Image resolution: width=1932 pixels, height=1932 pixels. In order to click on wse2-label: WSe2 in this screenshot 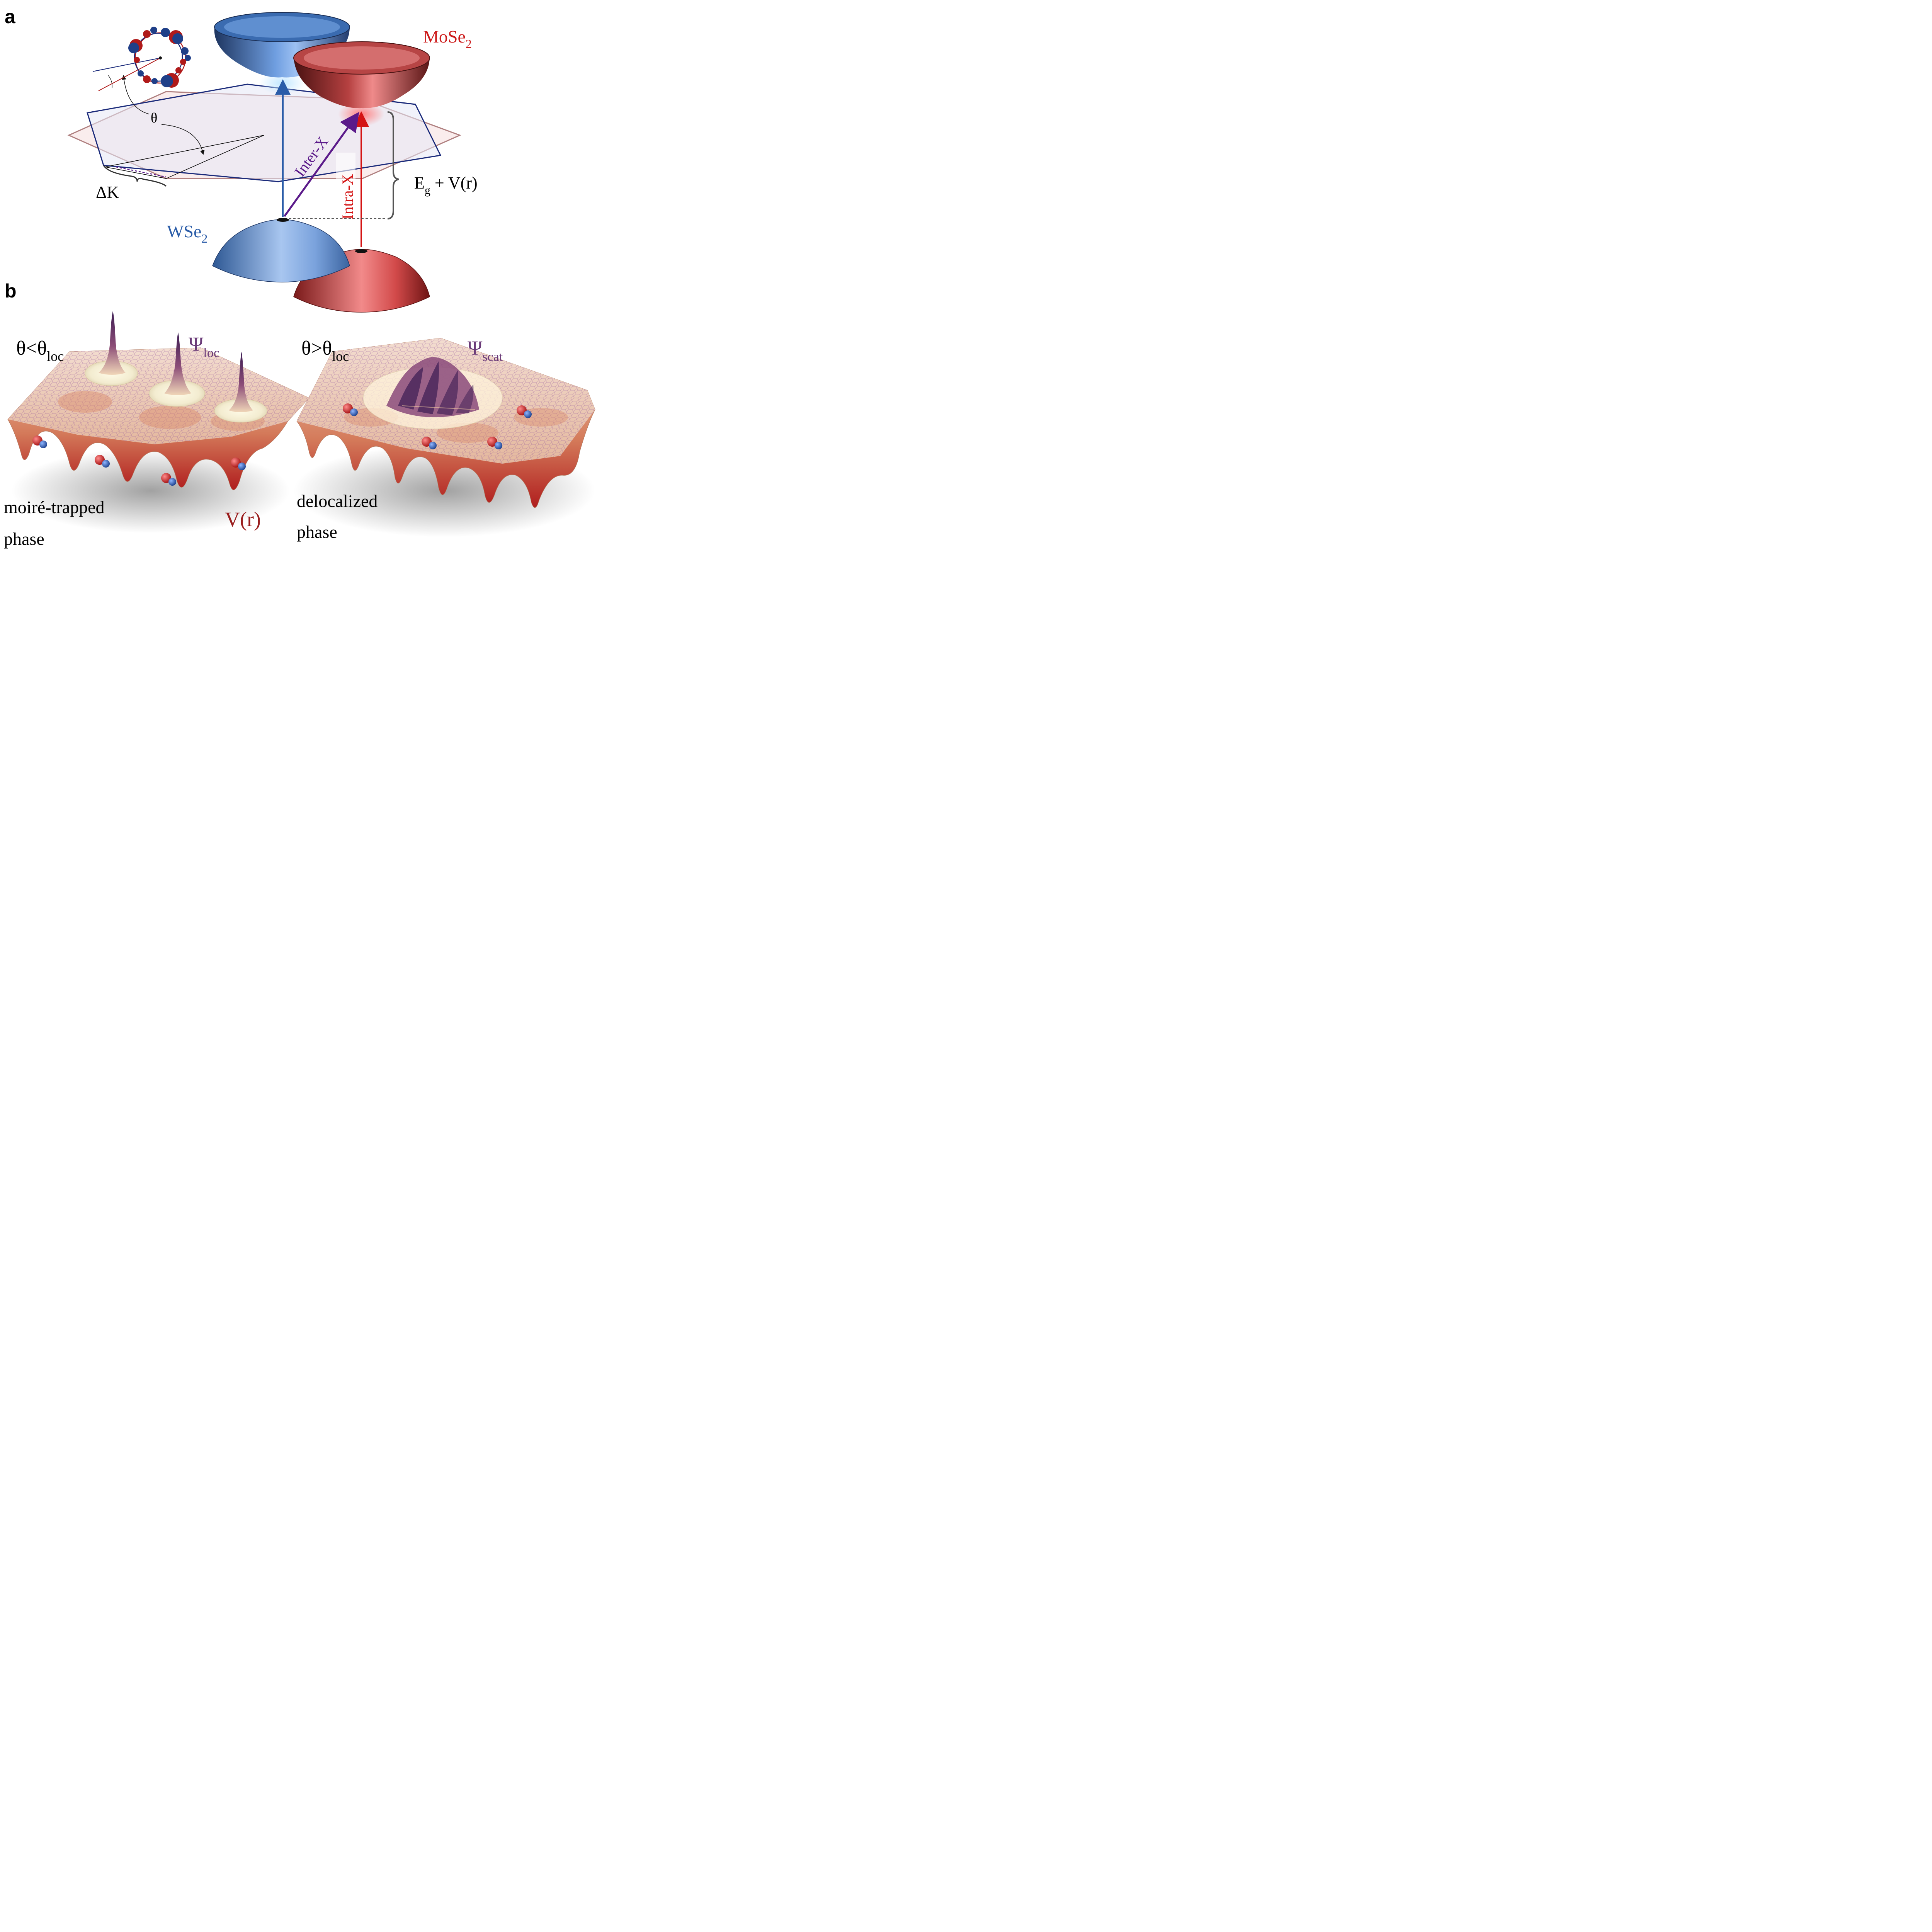, I will do `click(187, 233)`.